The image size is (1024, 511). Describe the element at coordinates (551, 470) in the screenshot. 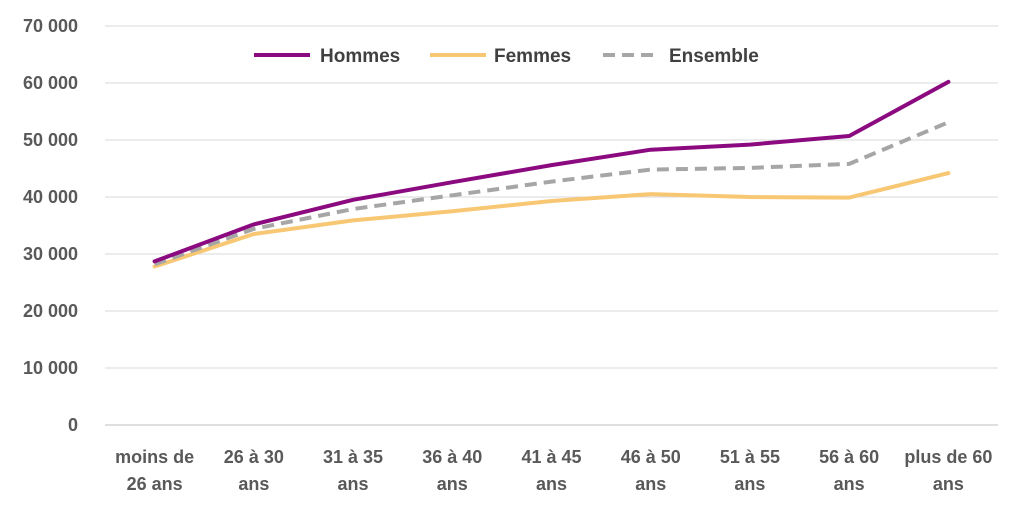

I see `x-tick-label: 41 à 45 ans` at that location.